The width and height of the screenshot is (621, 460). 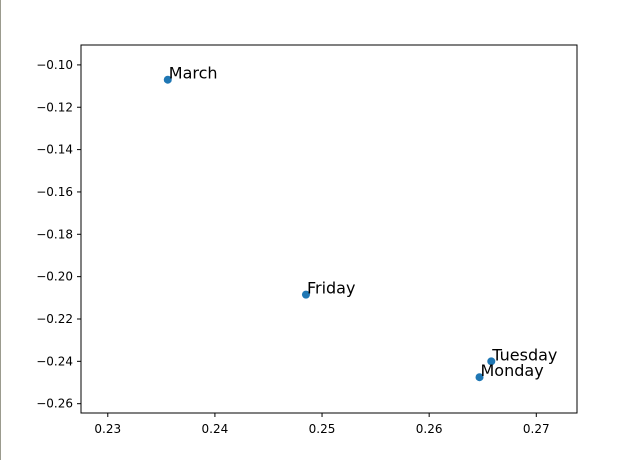 I want to click on y-tick-label: −0.20, so click(x=54, y=277).